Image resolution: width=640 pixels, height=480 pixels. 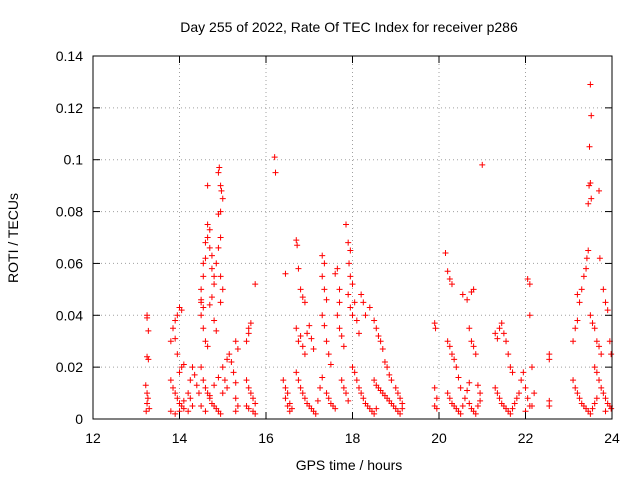 What do you see at coordinates (612, 438) in the screenshot?
I see `x-tick-label: 24` at bounding box center [612, 438].